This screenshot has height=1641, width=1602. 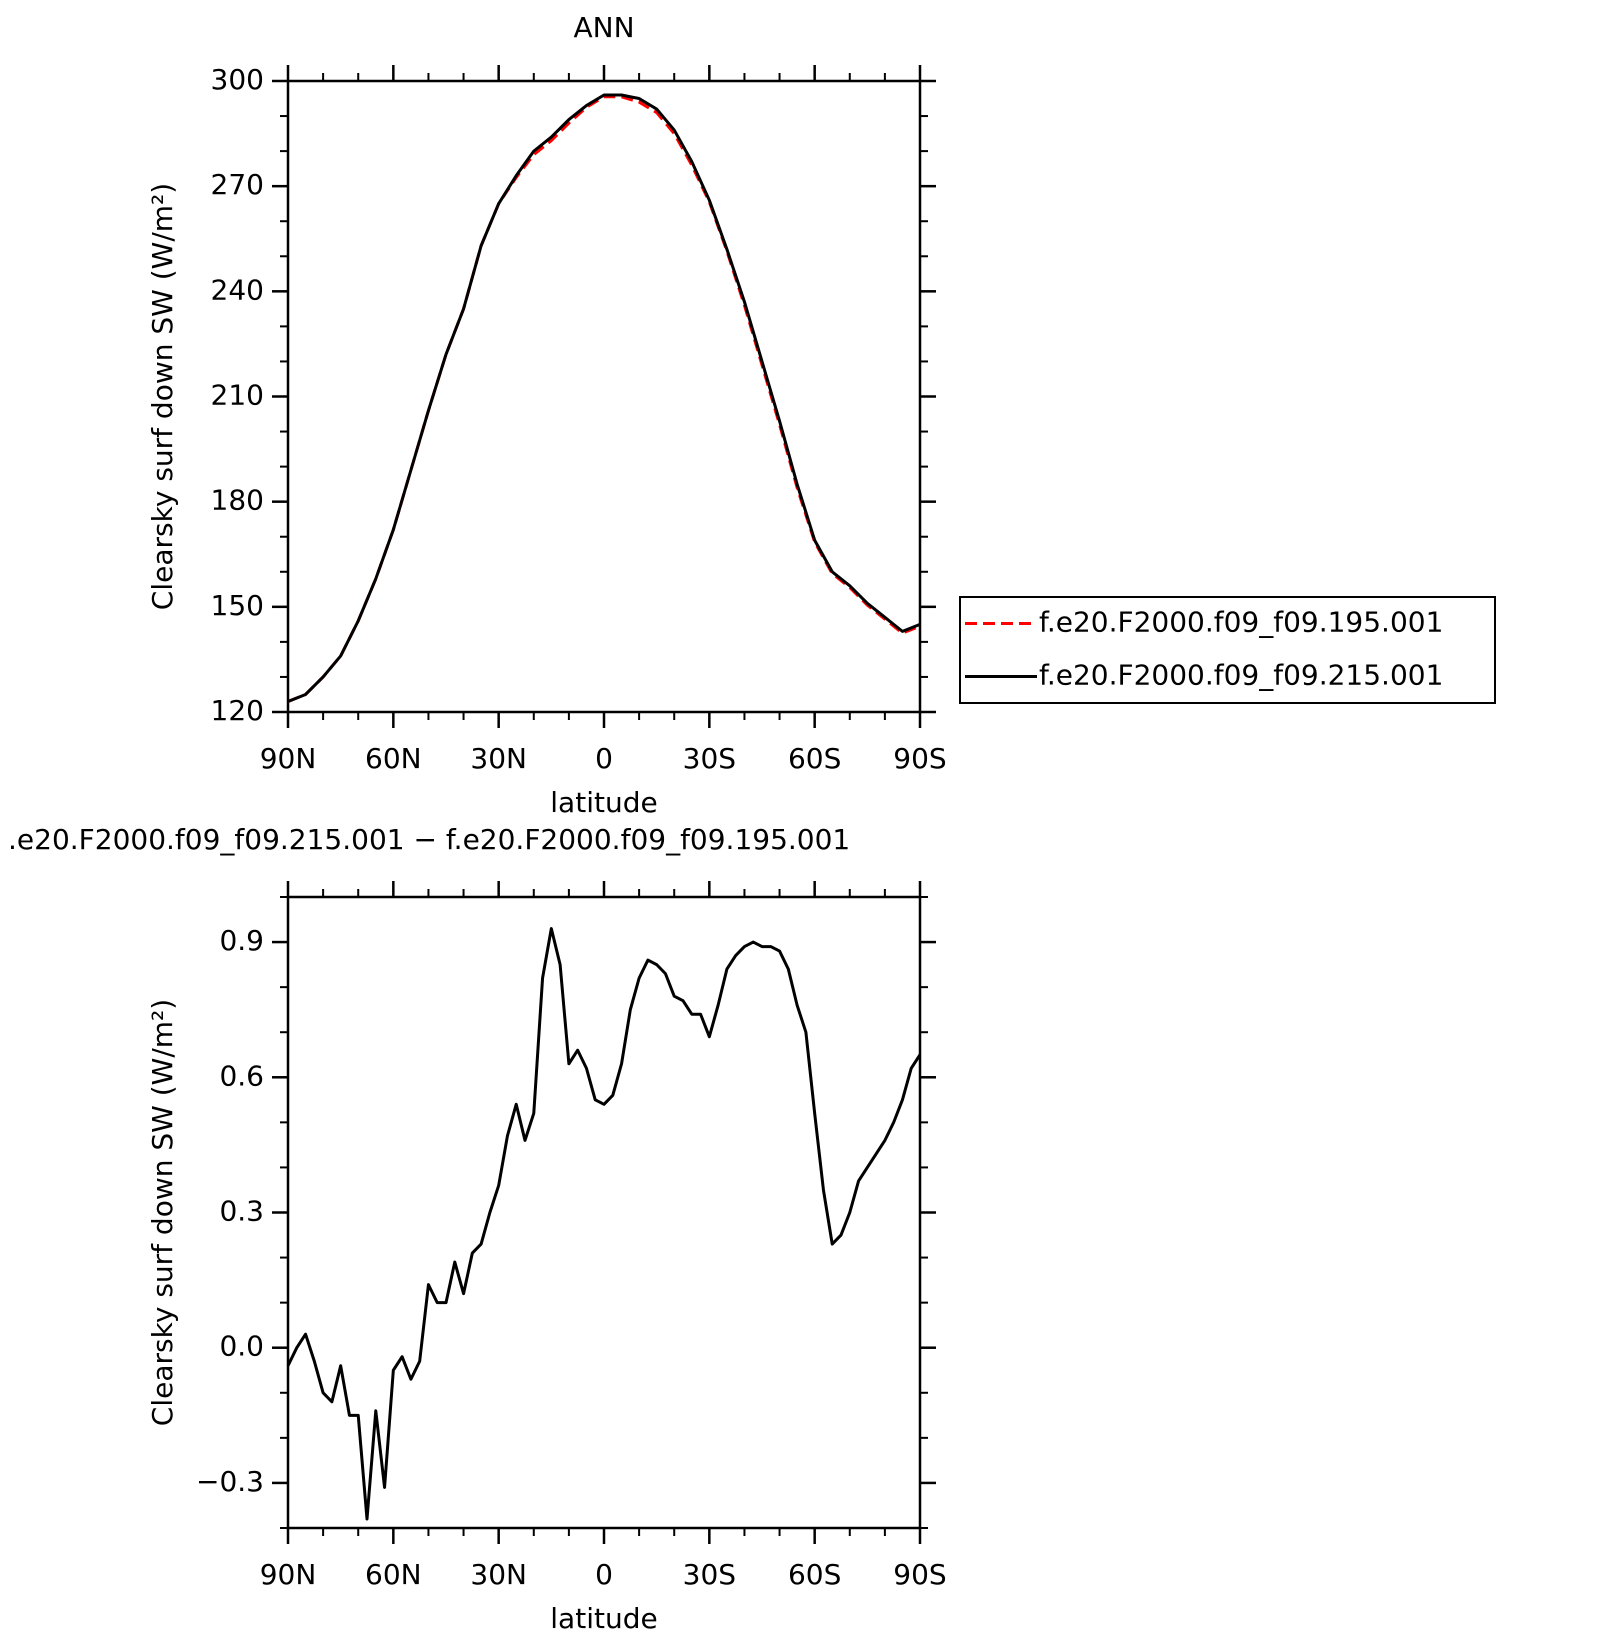 I want to click on legend-label: f.e20.F2000.f09_f09.195.001, so click(x=1241, y=622).